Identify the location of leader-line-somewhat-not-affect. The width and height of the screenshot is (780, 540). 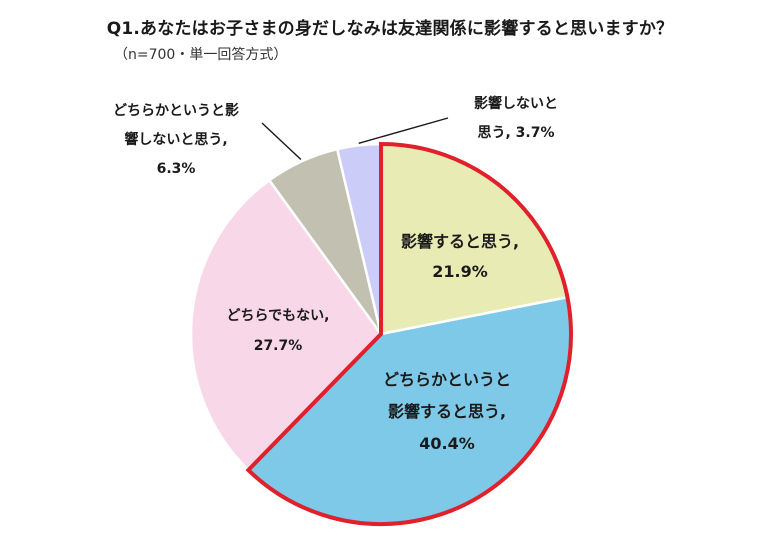
(281, 141).